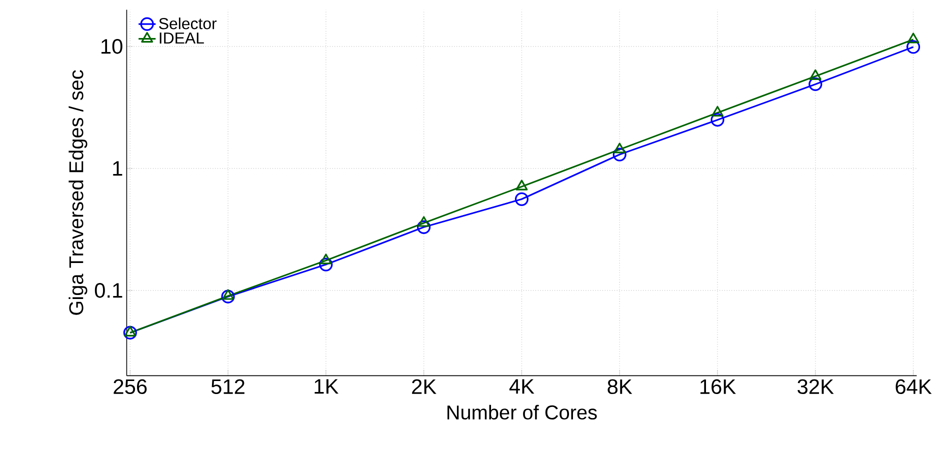  I want to click on x-tick-label: 64K, so click(914, 386).